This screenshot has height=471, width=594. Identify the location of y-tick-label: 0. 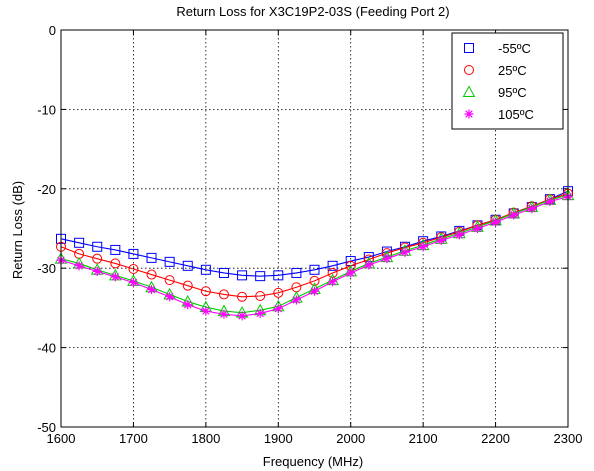
(52, 30).